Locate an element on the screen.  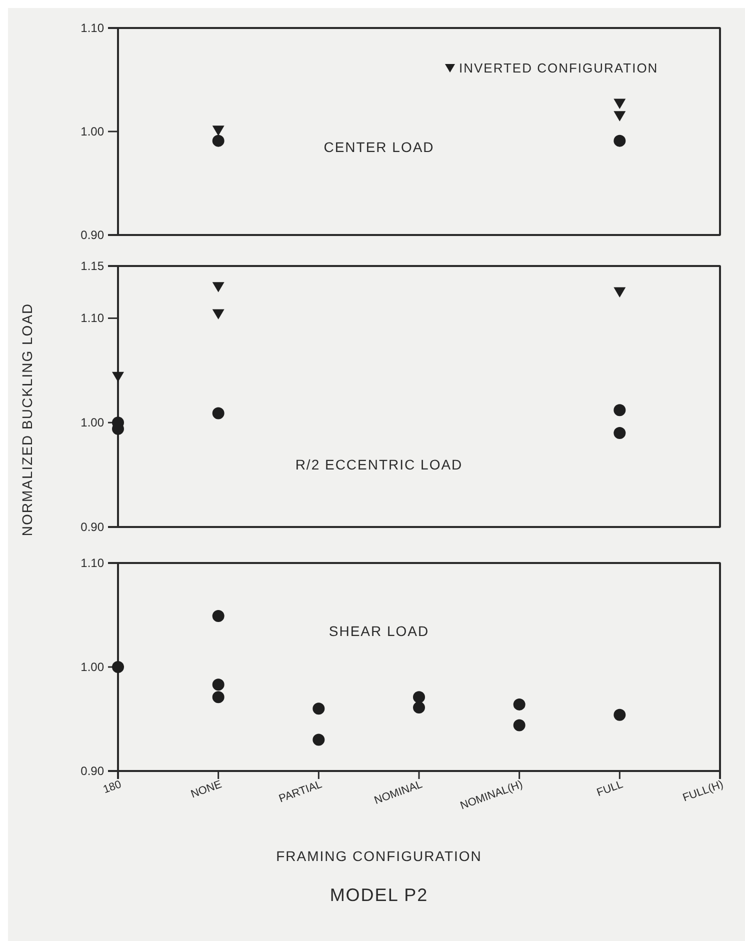
x-tick-label: FULL is located at coordinates (610, 789).